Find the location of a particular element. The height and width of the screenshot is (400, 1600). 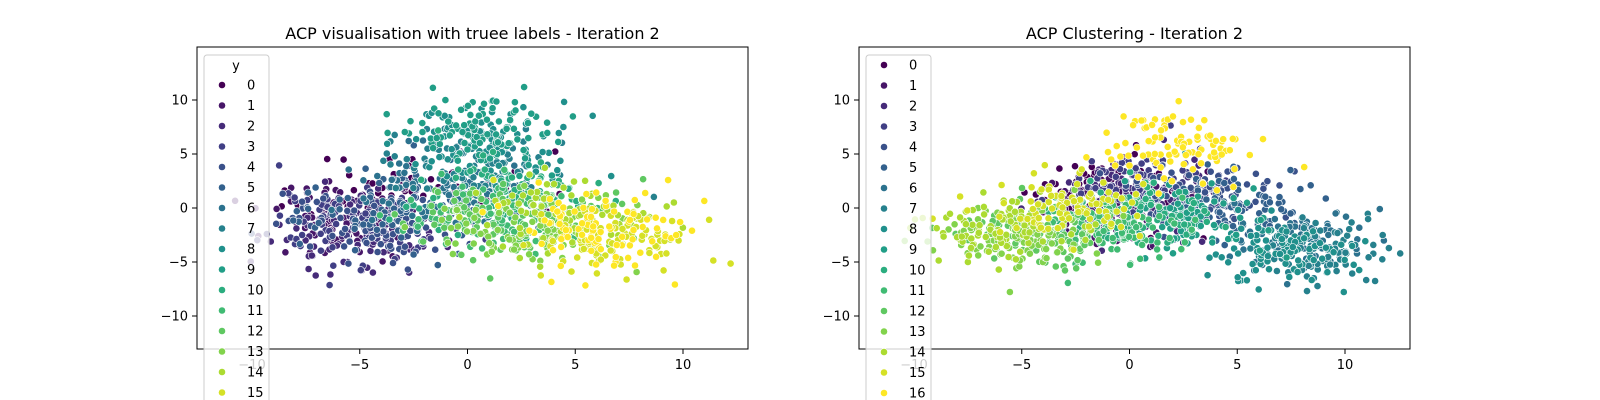

x-tick-label: 0 is located at coordinates (1129, 365).